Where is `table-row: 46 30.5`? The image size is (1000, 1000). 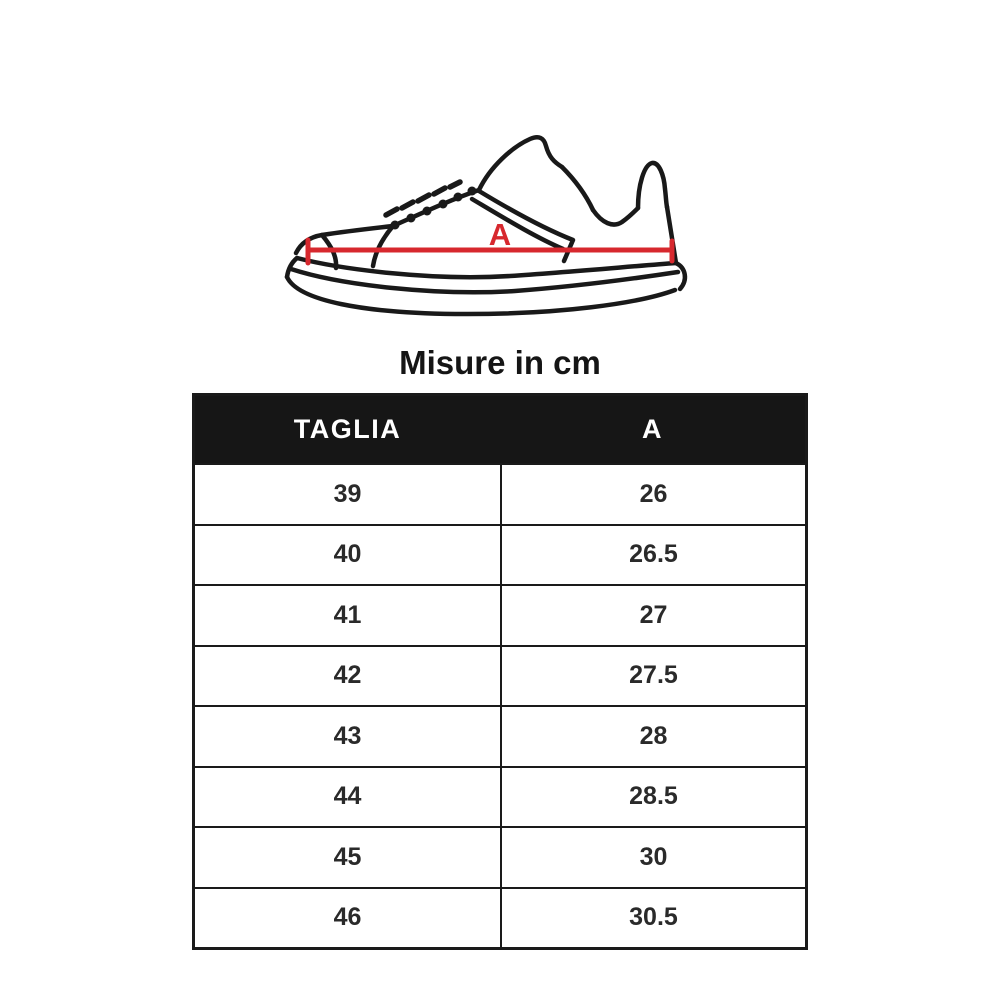
table-row: 46 30.5 is located at coordinates (500, 916).